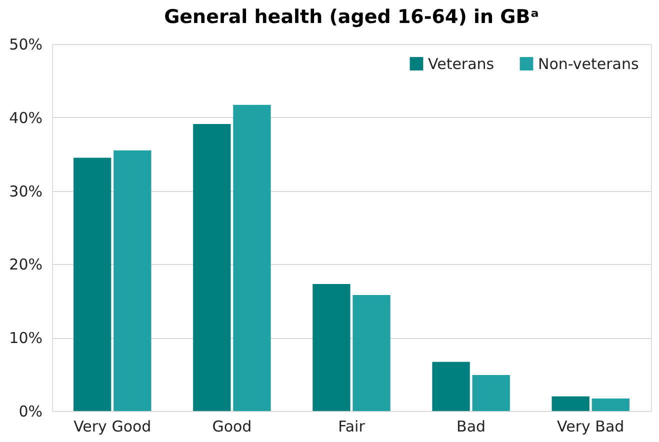  What do you see at coordinates (25, 265) in the screenshot?
I see `y-tick-label: 20%` at bounding box center [25, 265].